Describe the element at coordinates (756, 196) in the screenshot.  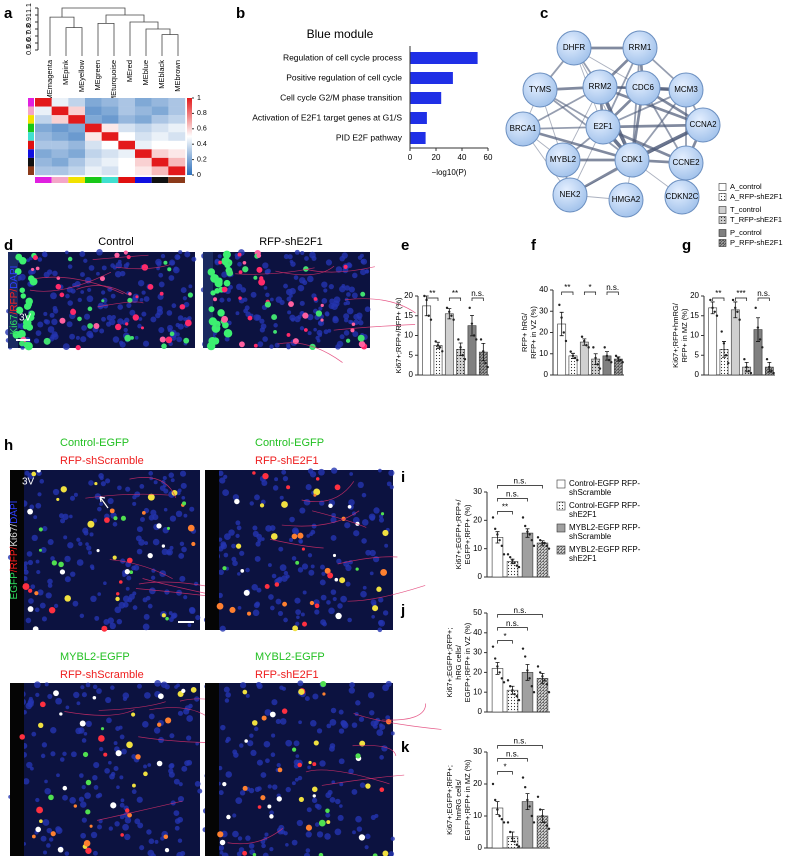
I see `legend-label: A_RFP-shE2F1` at that location.